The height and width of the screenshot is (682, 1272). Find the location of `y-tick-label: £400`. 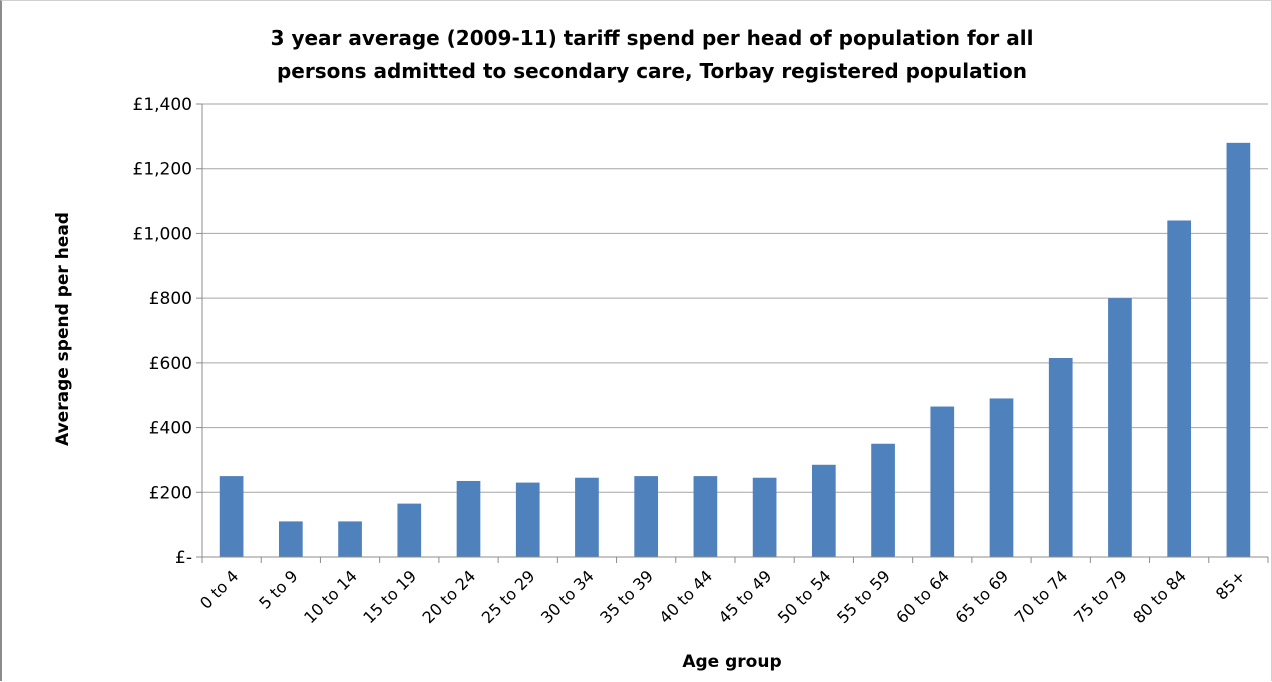

y-tick-label: £400 is located at coordinates (170, 429).